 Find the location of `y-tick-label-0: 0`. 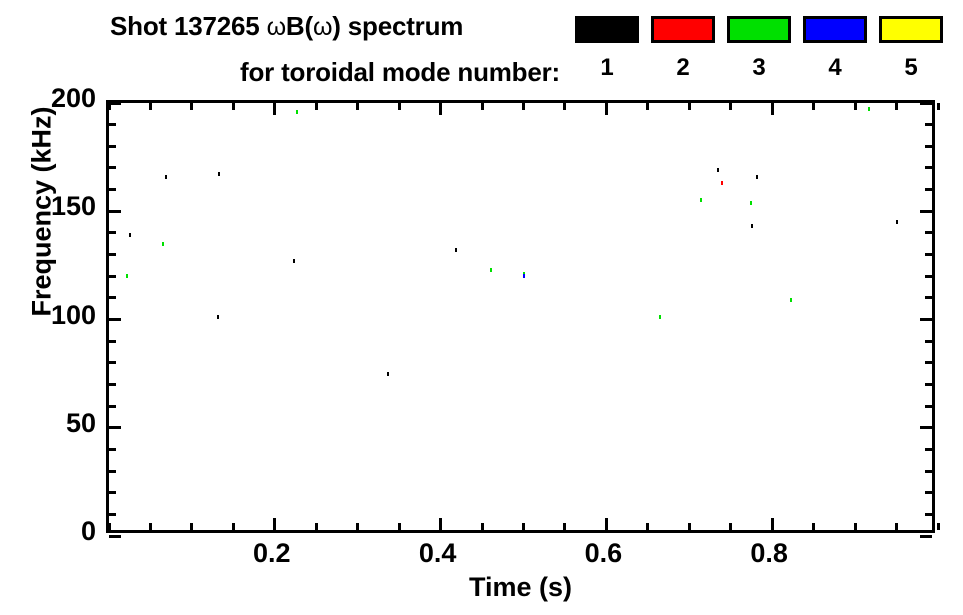

y-tick-label-0: 0 is located at coordinates (88, 531).